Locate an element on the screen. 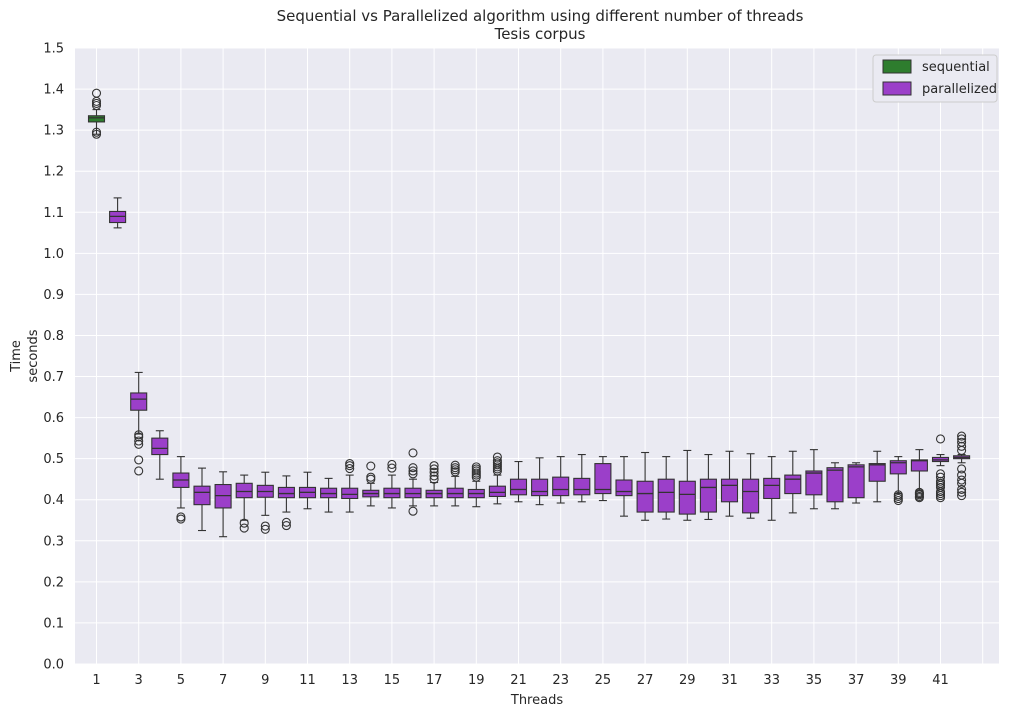 This screenshot has height=717, width=1014. y-tick-label: 0.0 is located at coordinates (53, 665).